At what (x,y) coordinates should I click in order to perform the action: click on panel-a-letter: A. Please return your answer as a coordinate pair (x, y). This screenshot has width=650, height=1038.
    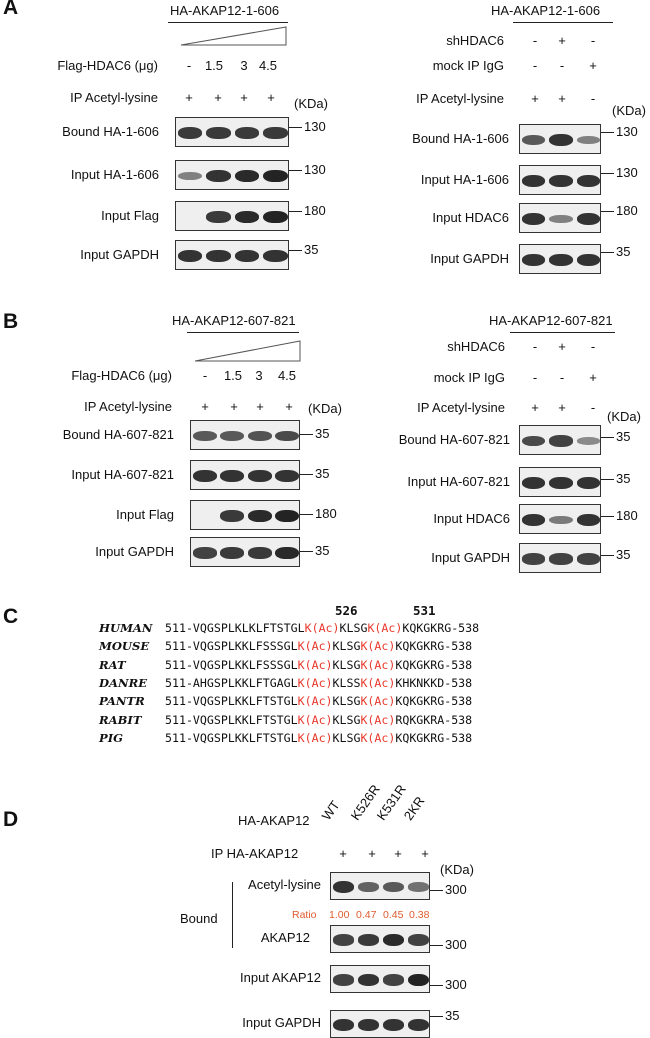
    Looking at the image, I should click on (11, 9).